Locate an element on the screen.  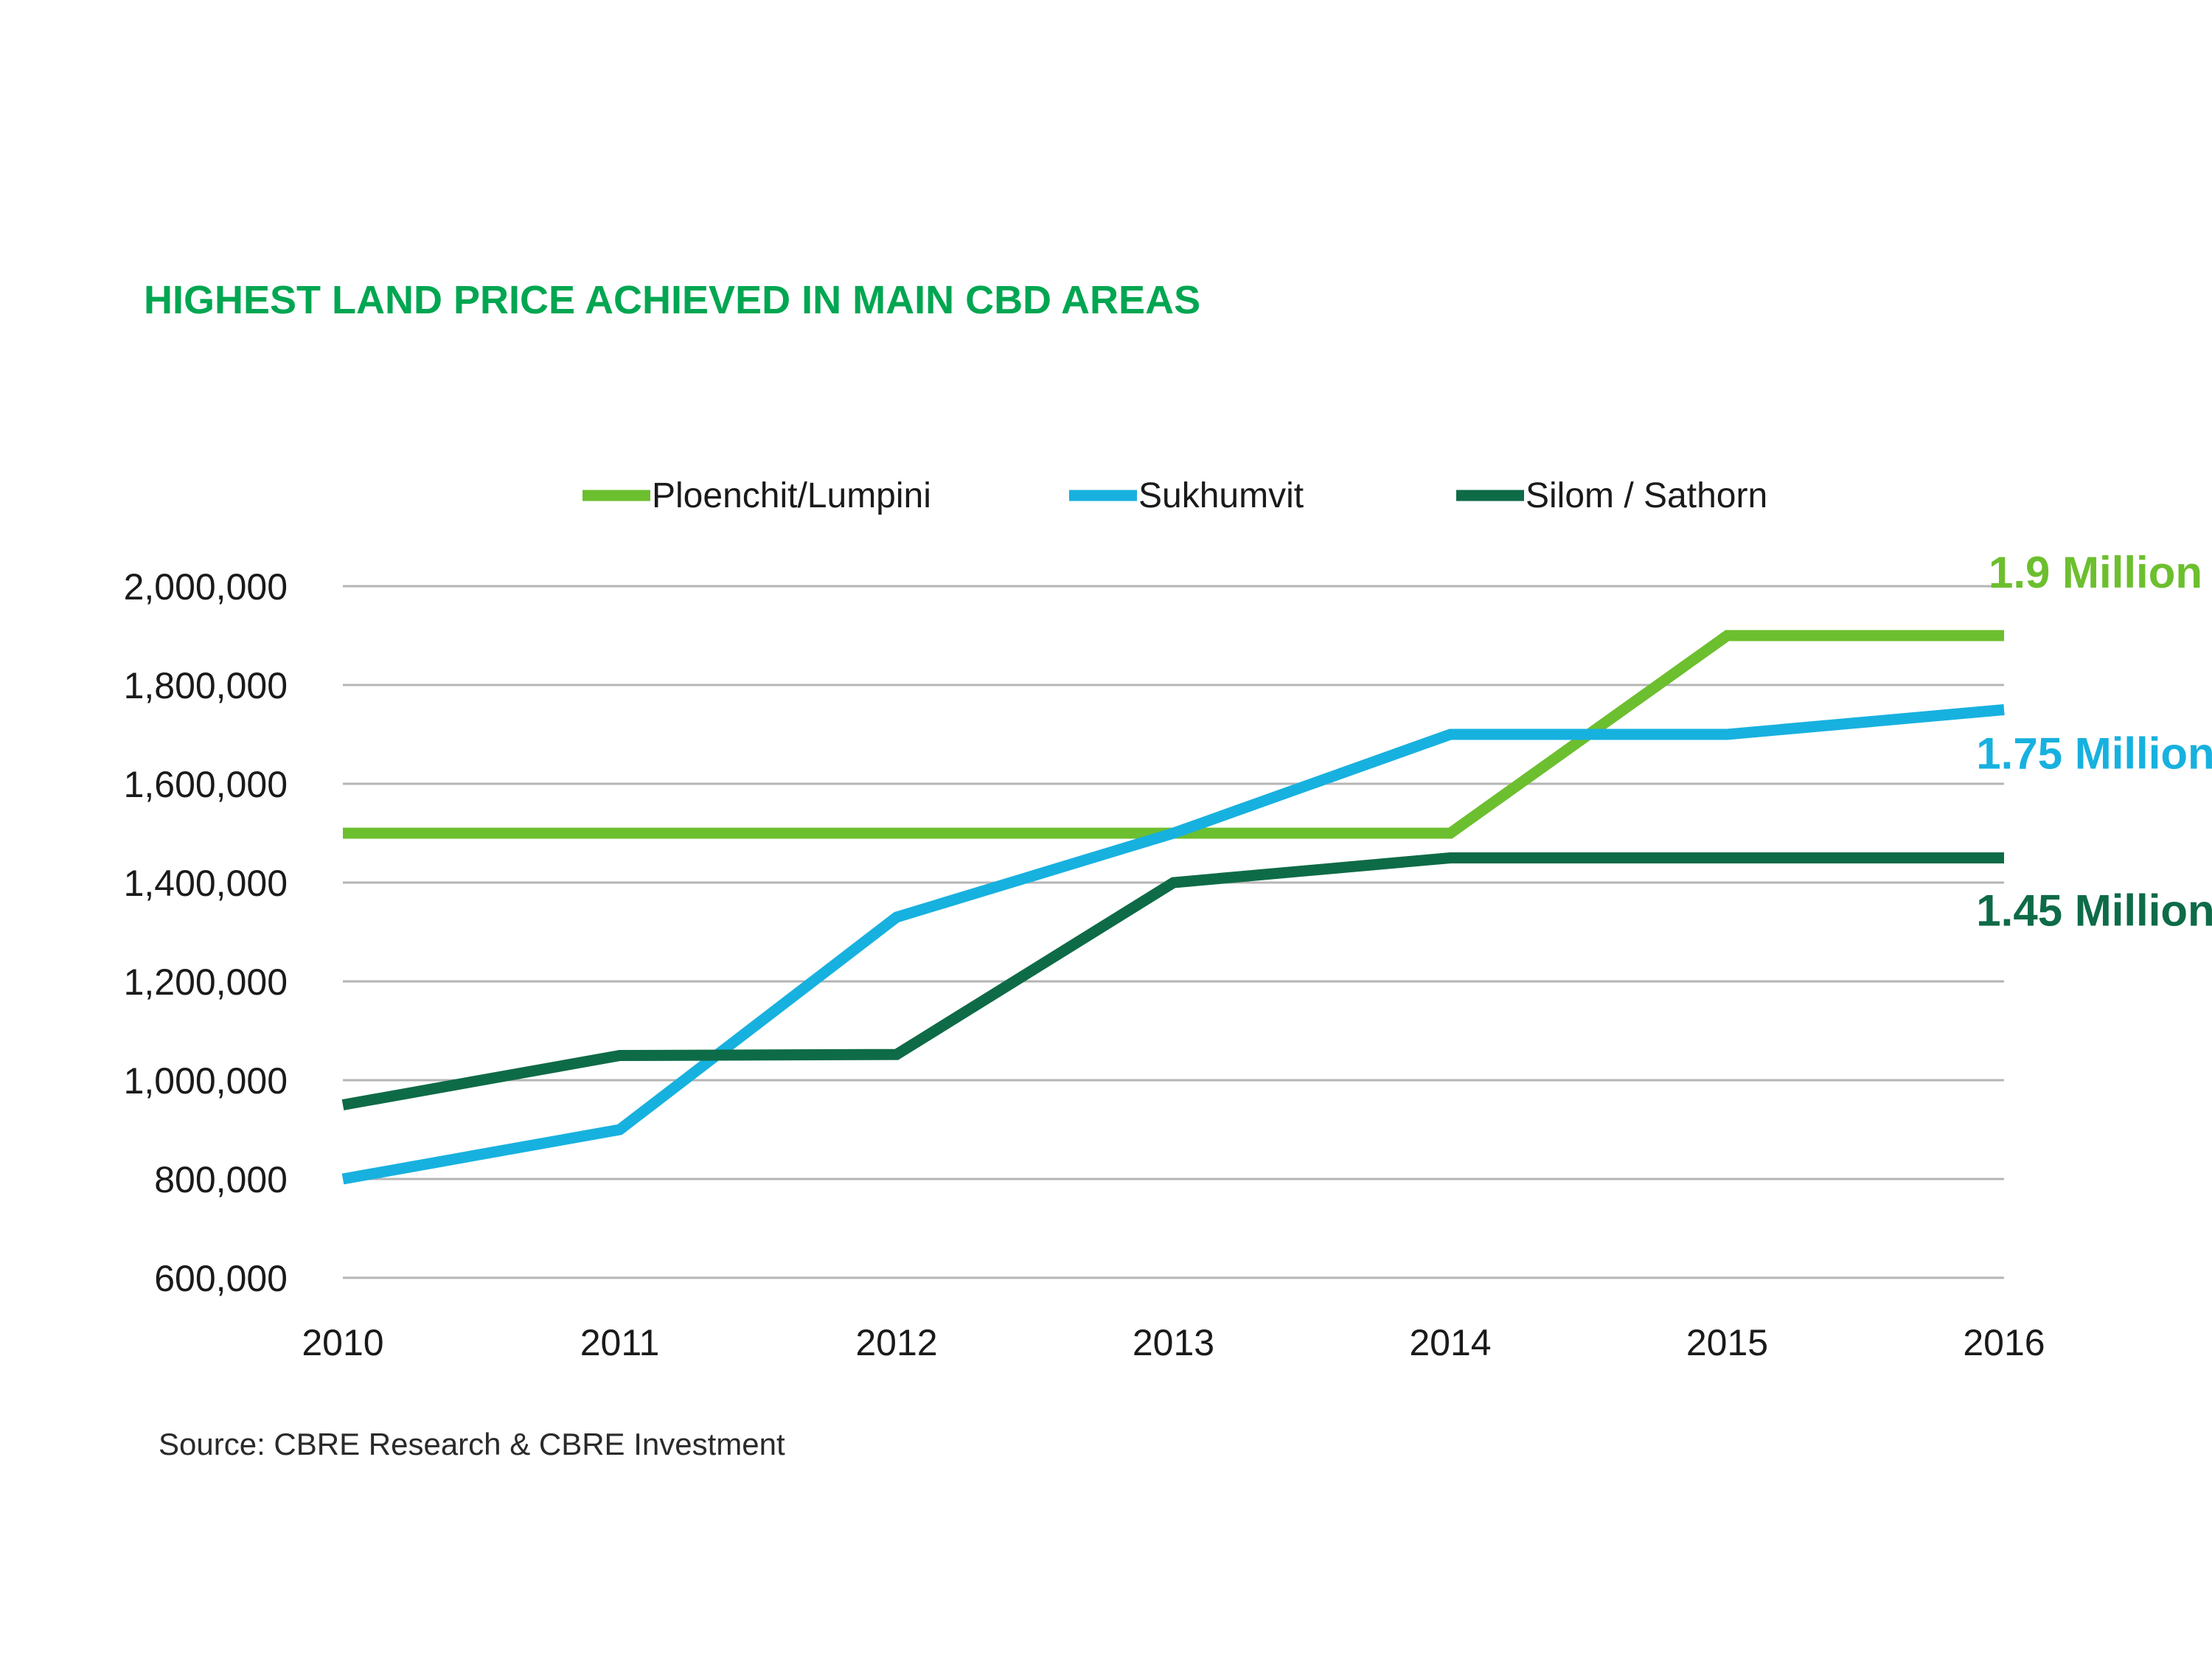
end-labels: 1.9 Million 1.75 Million 1.45 Million is located at coordinates (2094, 742).